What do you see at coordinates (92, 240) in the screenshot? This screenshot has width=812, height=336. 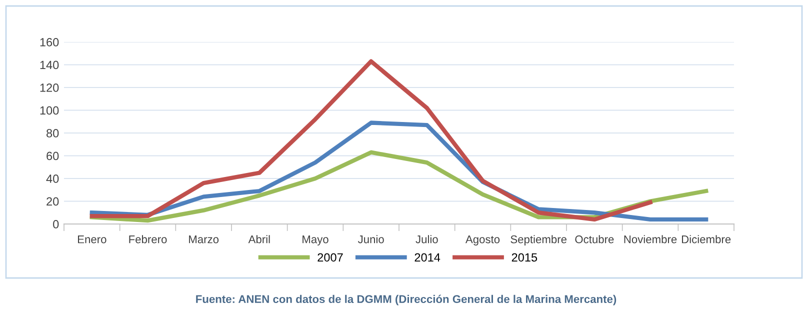 I see `x-tick-label: Enero` at bounding box center [92, 240].